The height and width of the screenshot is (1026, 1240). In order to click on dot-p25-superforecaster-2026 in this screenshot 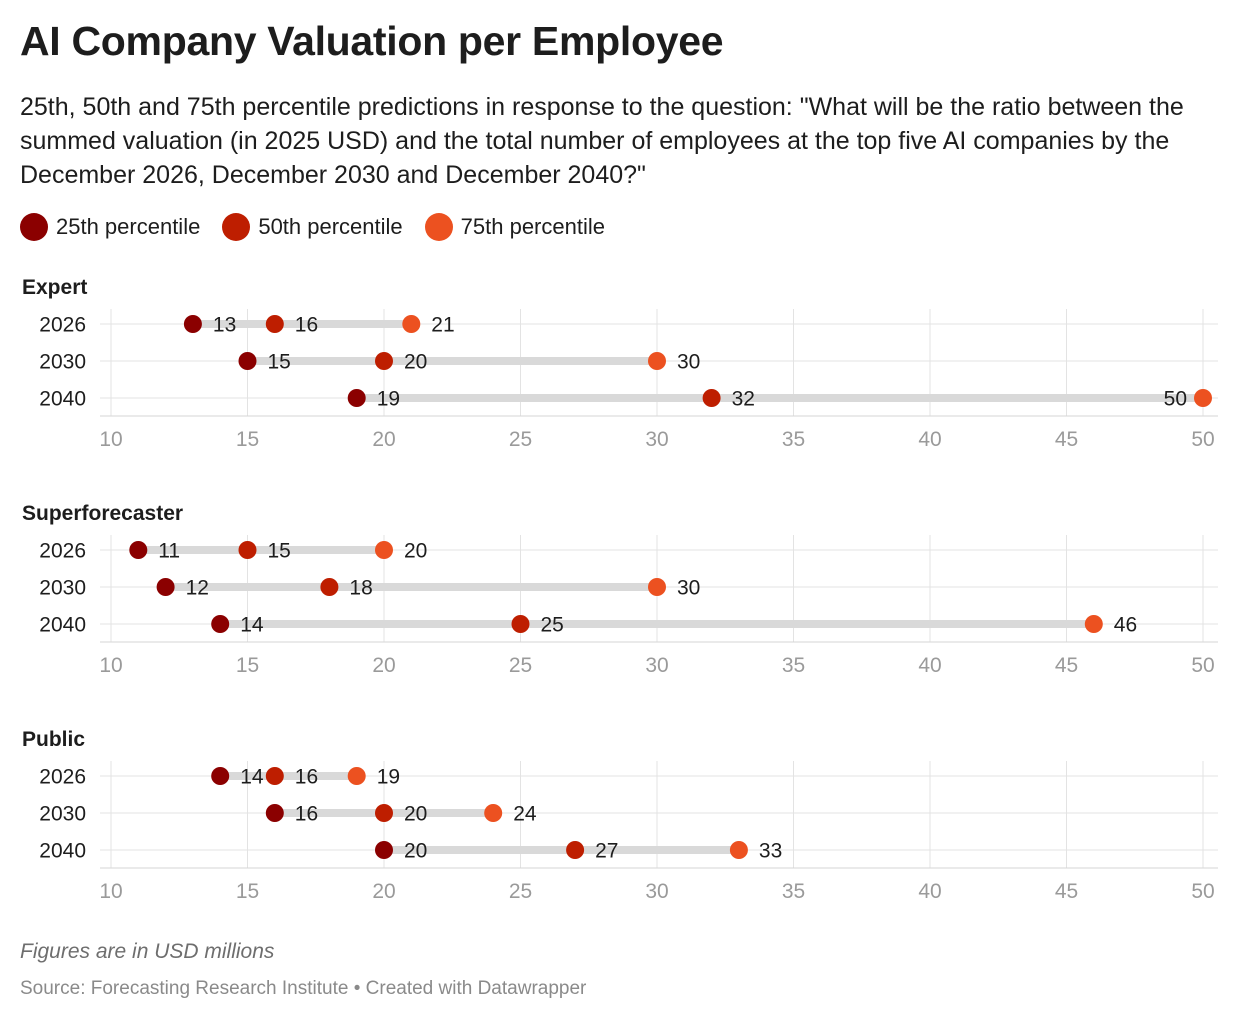, I will do `click(138, 550)`.